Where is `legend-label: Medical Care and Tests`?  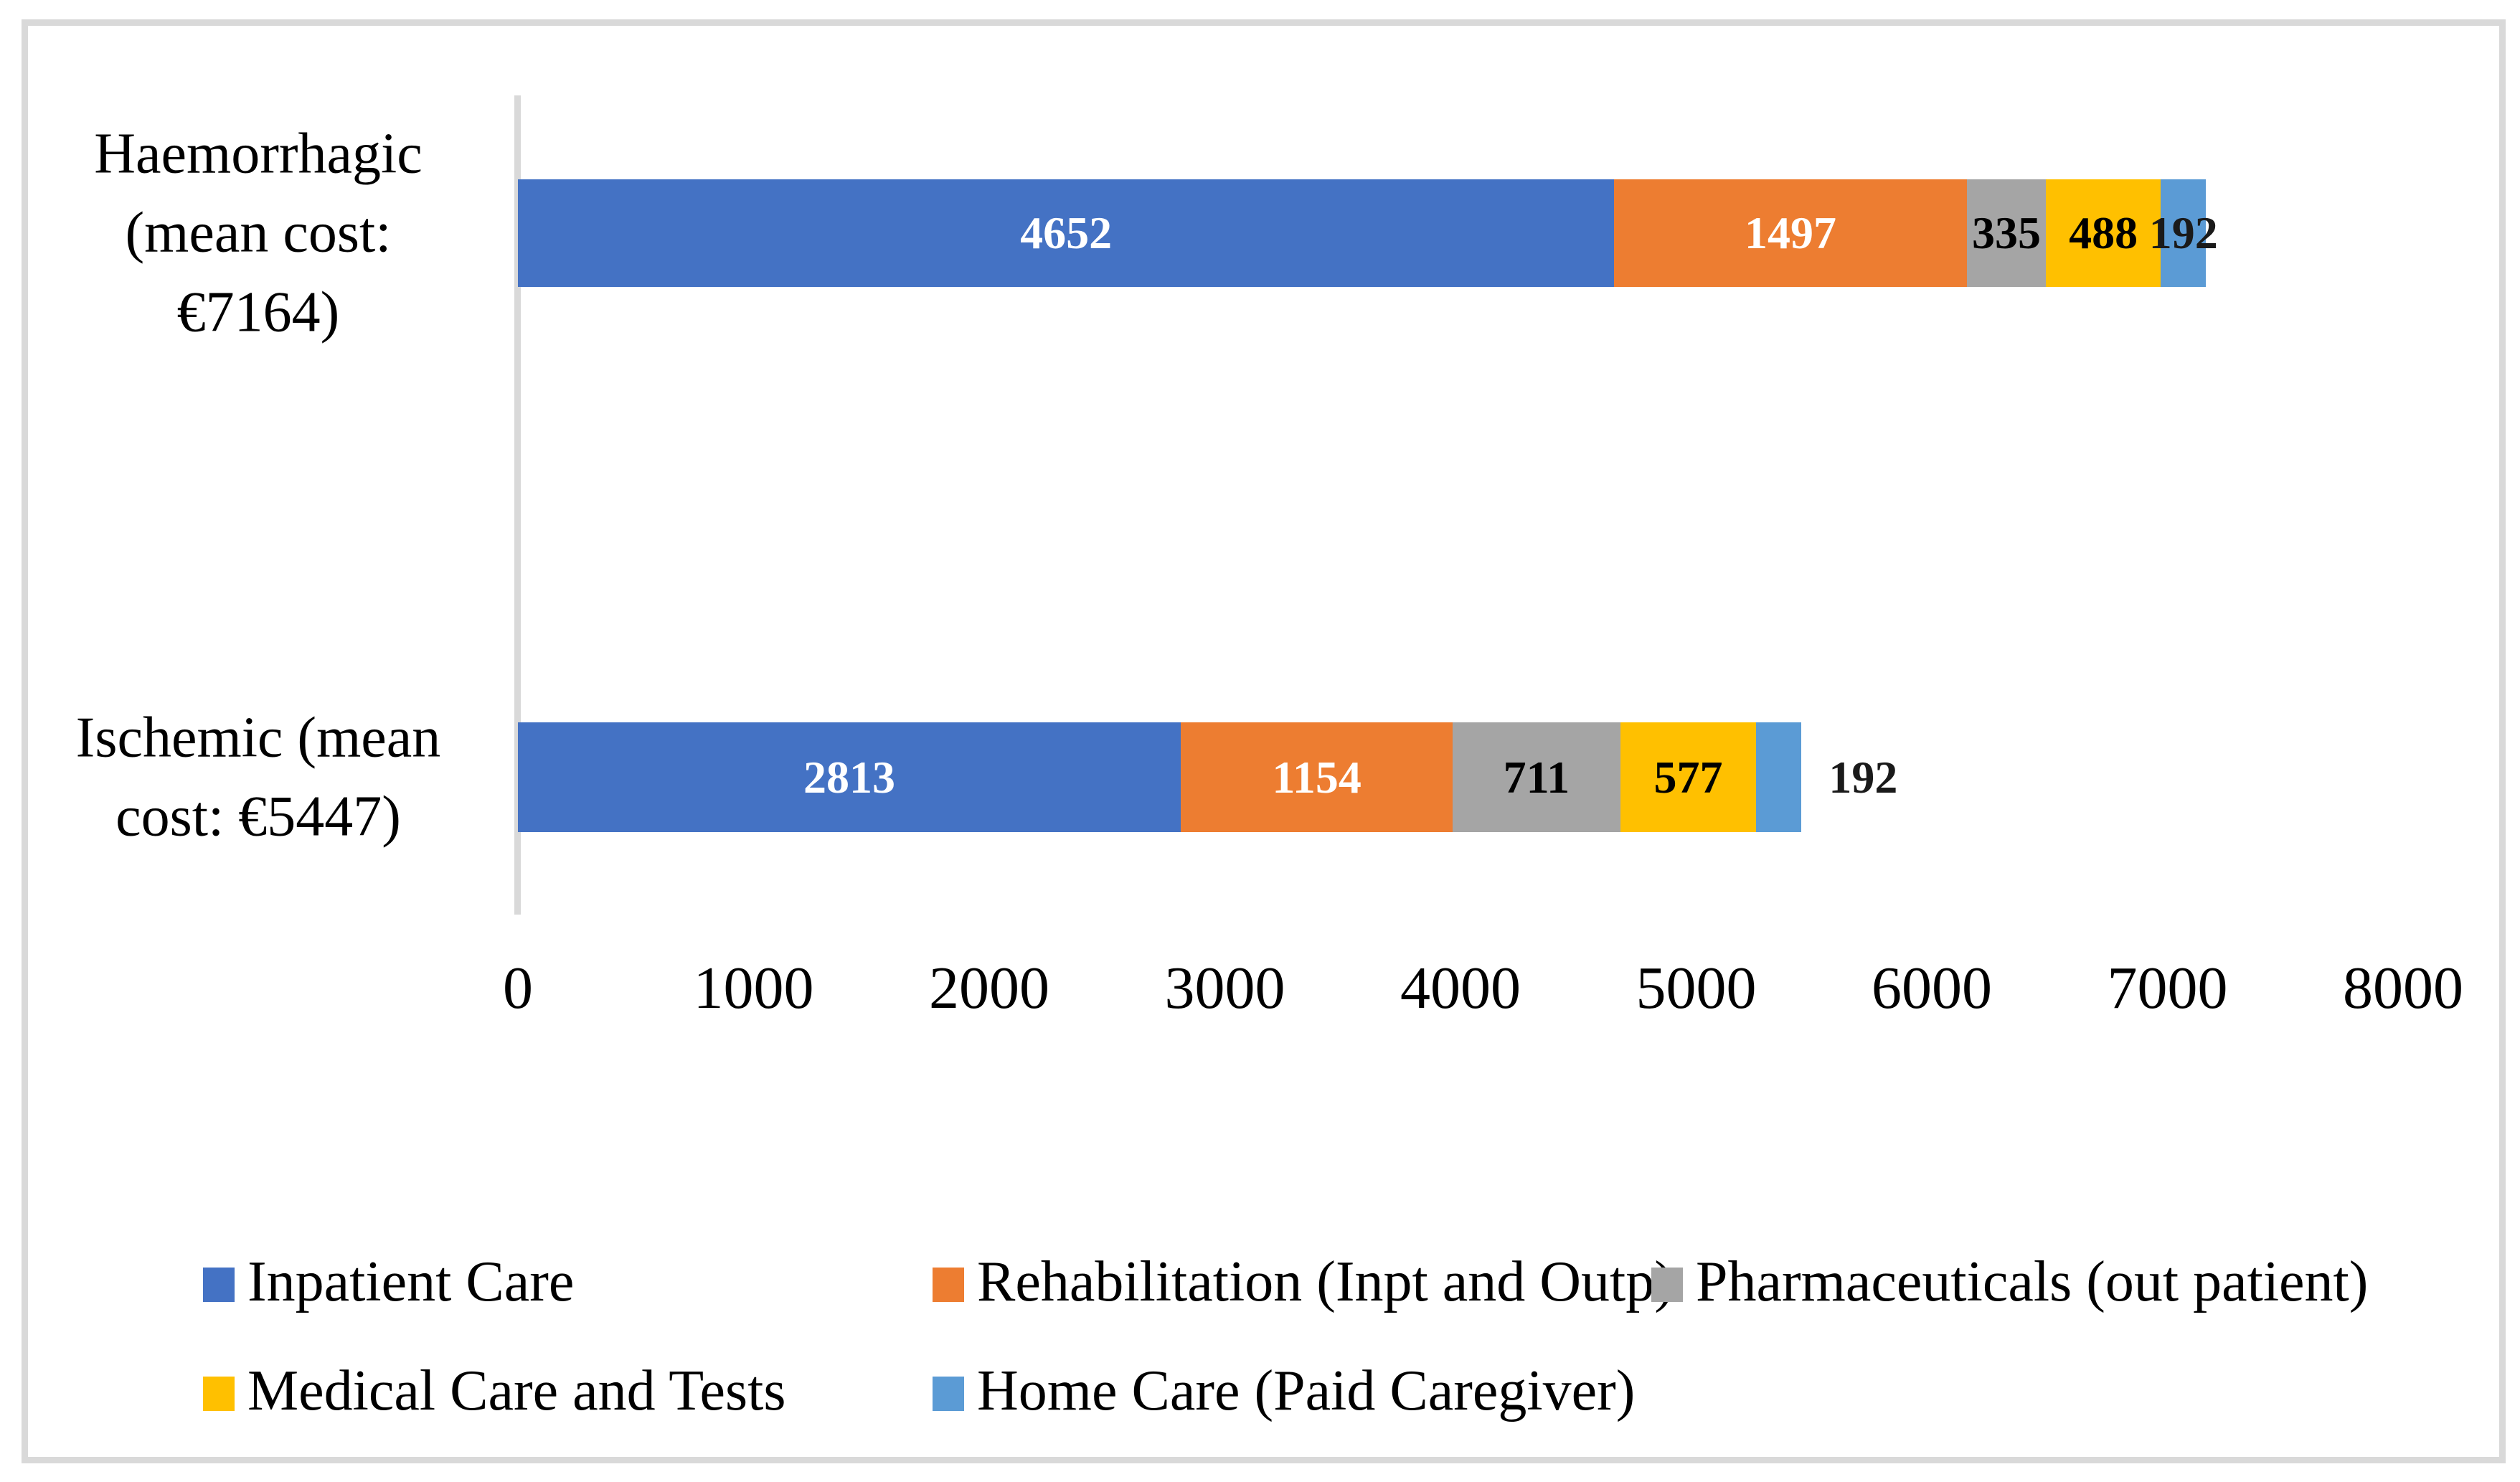 legend-label: Medical Care and Tests is located at coordinates (516, 1390).